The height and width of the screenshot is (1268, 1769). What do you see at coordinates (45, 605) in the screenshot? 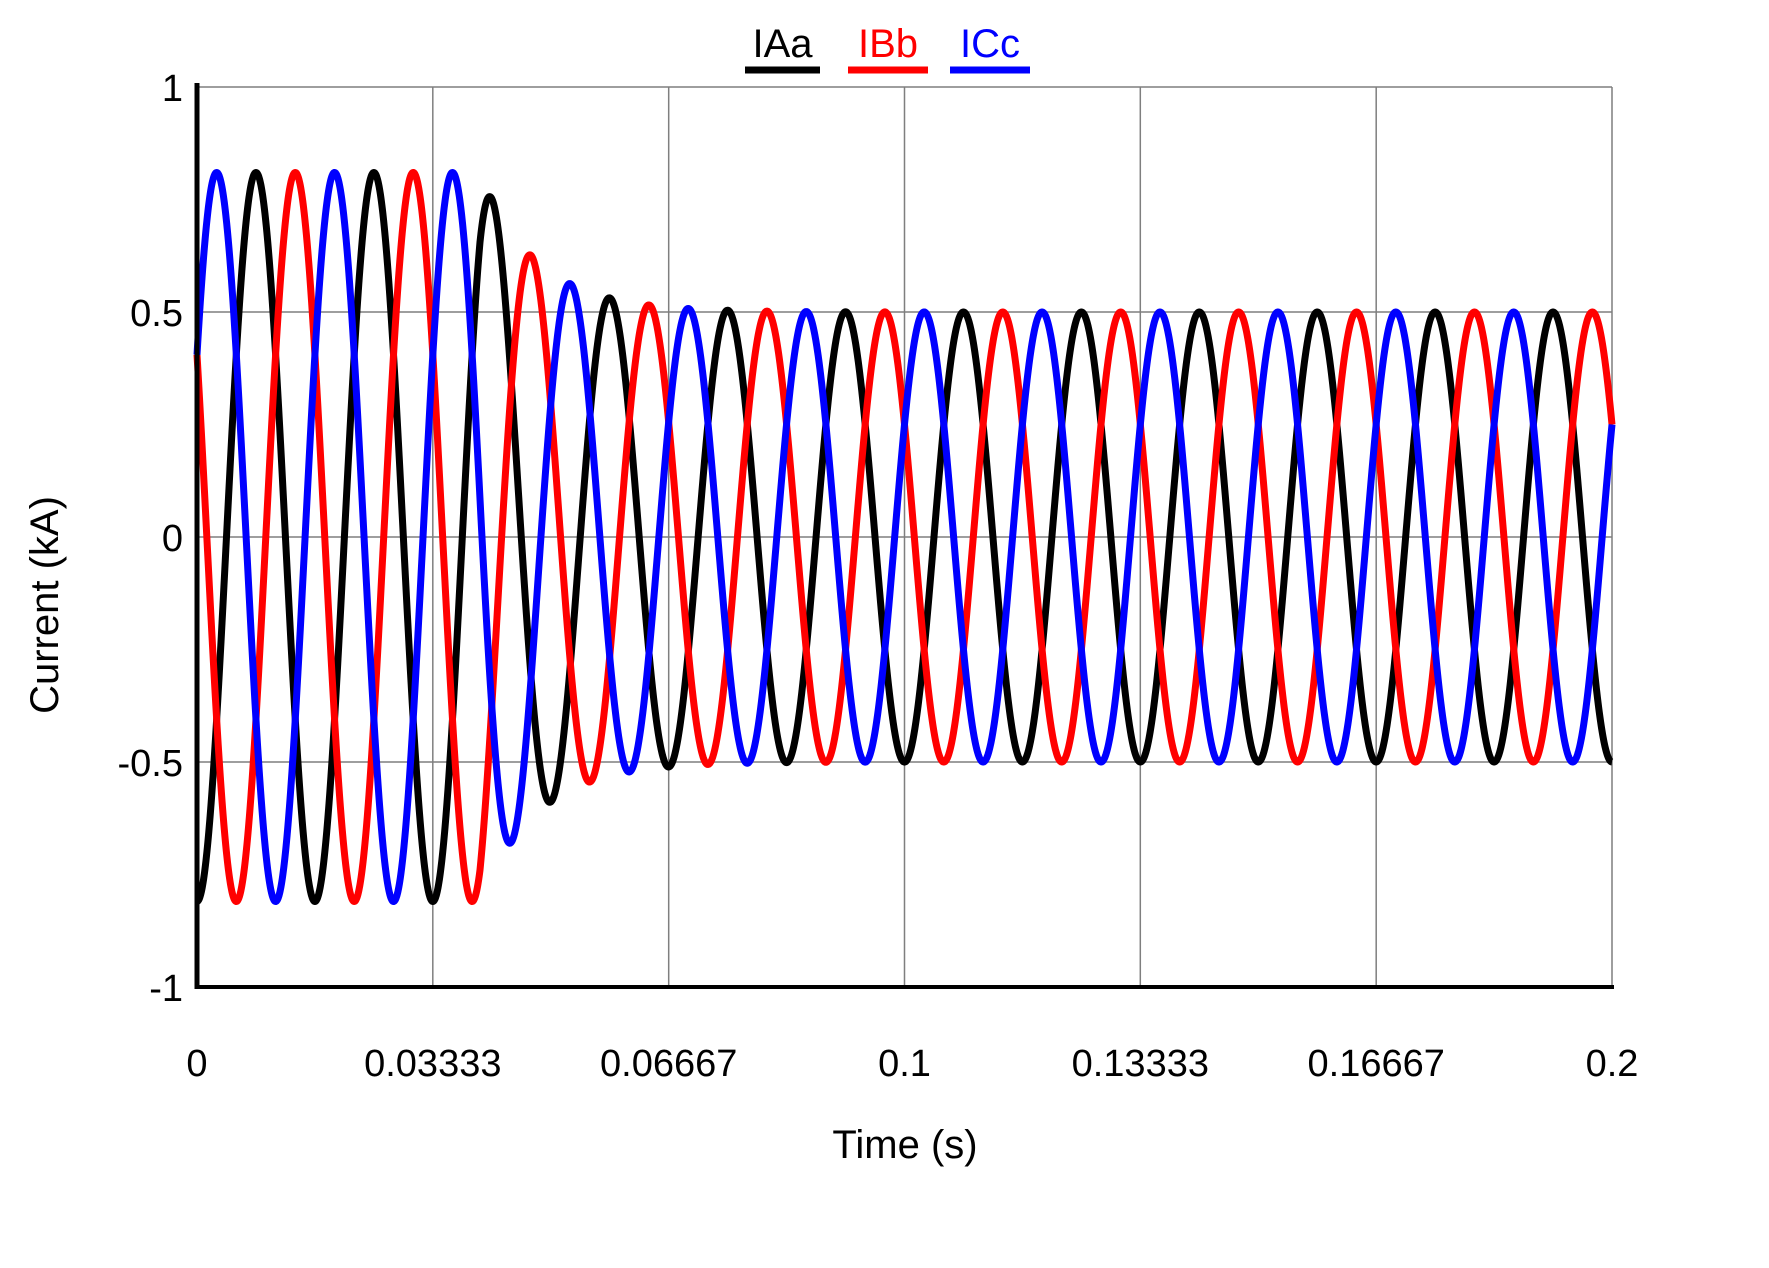
I see `y-axis-label: Current (kA)` at bounding box center [45, 605].